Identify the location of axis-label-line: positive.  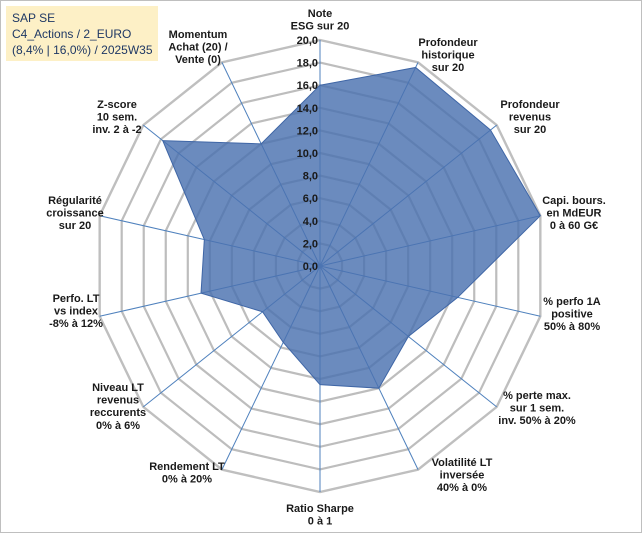
(572, 315).